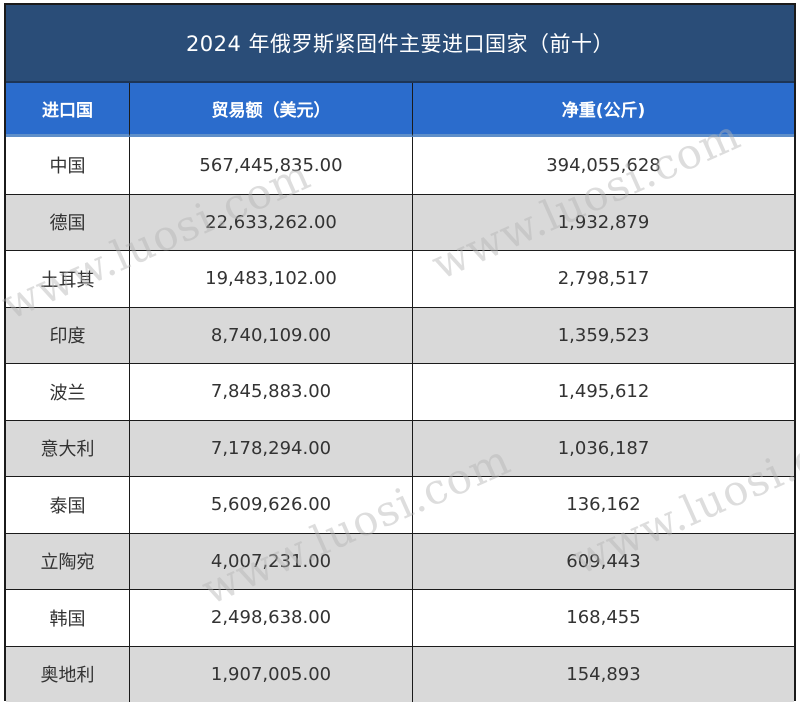  I want to click on net-weight-cell: 1,932,879, so click(603, 221).